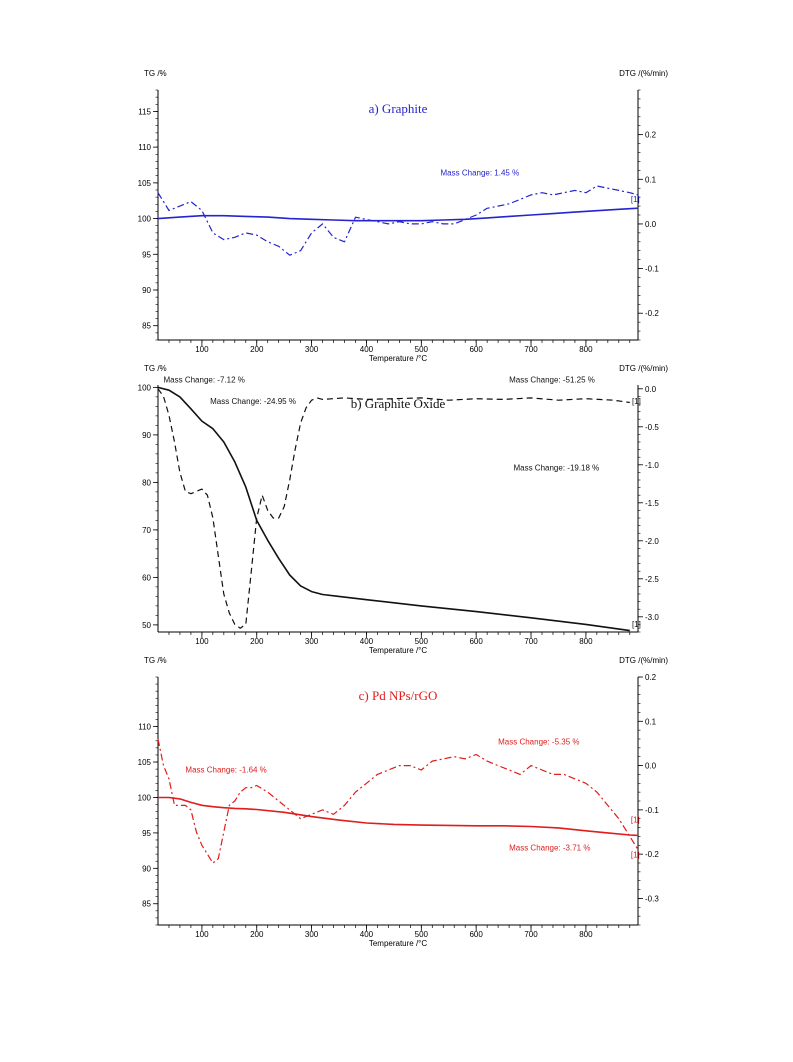 The image size is (793, 1062). Describe the element at coordinates (652, 617) in the screenshot. I see `y2-tick-label: -3.0` at that location.